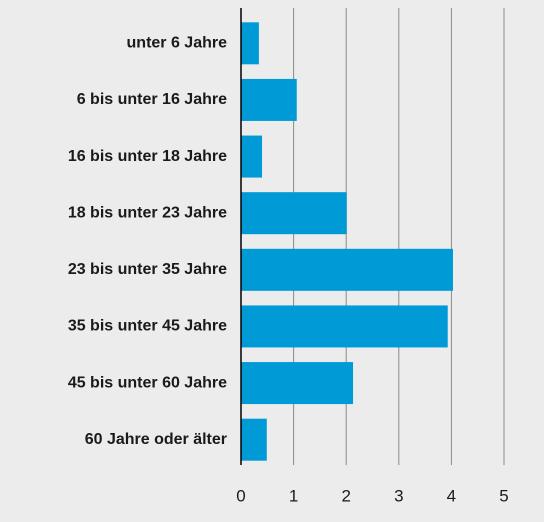 This screenshot has height=522, width=544. I want to click on x-tick-label: 5, so click(503, 495).